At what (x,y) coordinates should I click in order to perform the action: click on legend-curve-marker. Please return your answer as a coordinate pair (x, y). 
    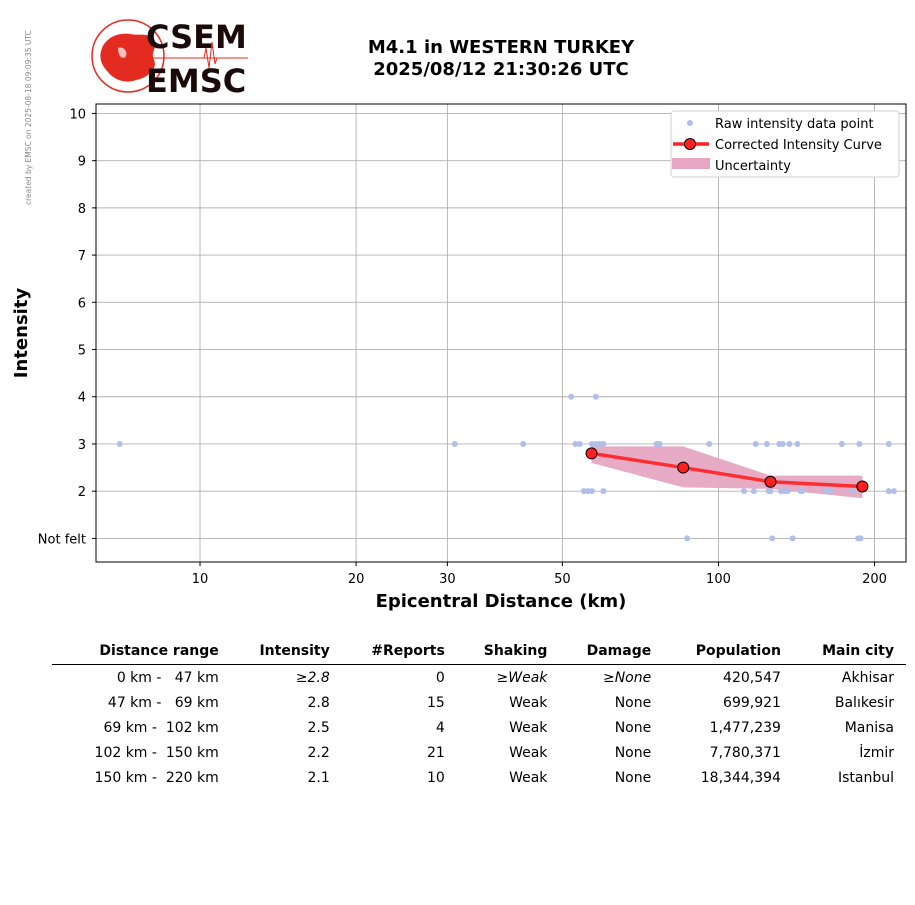
    Looking at the image, I should click on (690, 144).